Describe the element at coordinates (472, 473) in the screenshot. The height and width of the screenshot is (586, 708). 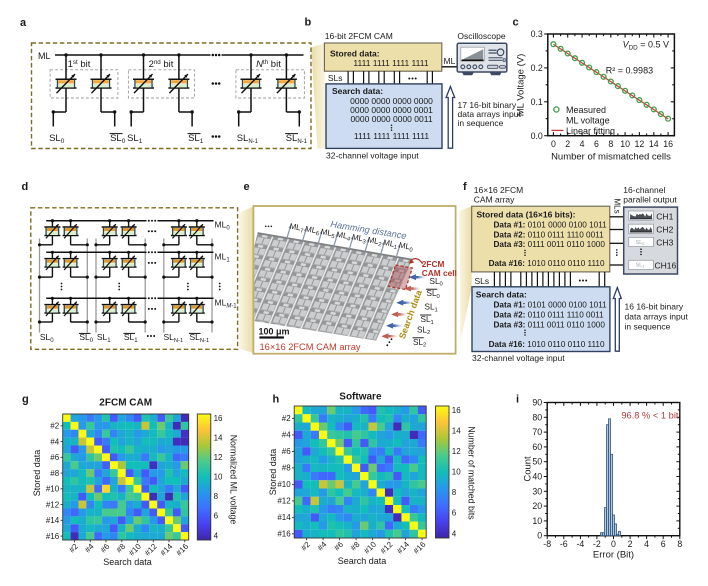
I see `svg-text: Number of matched bits` at that location.